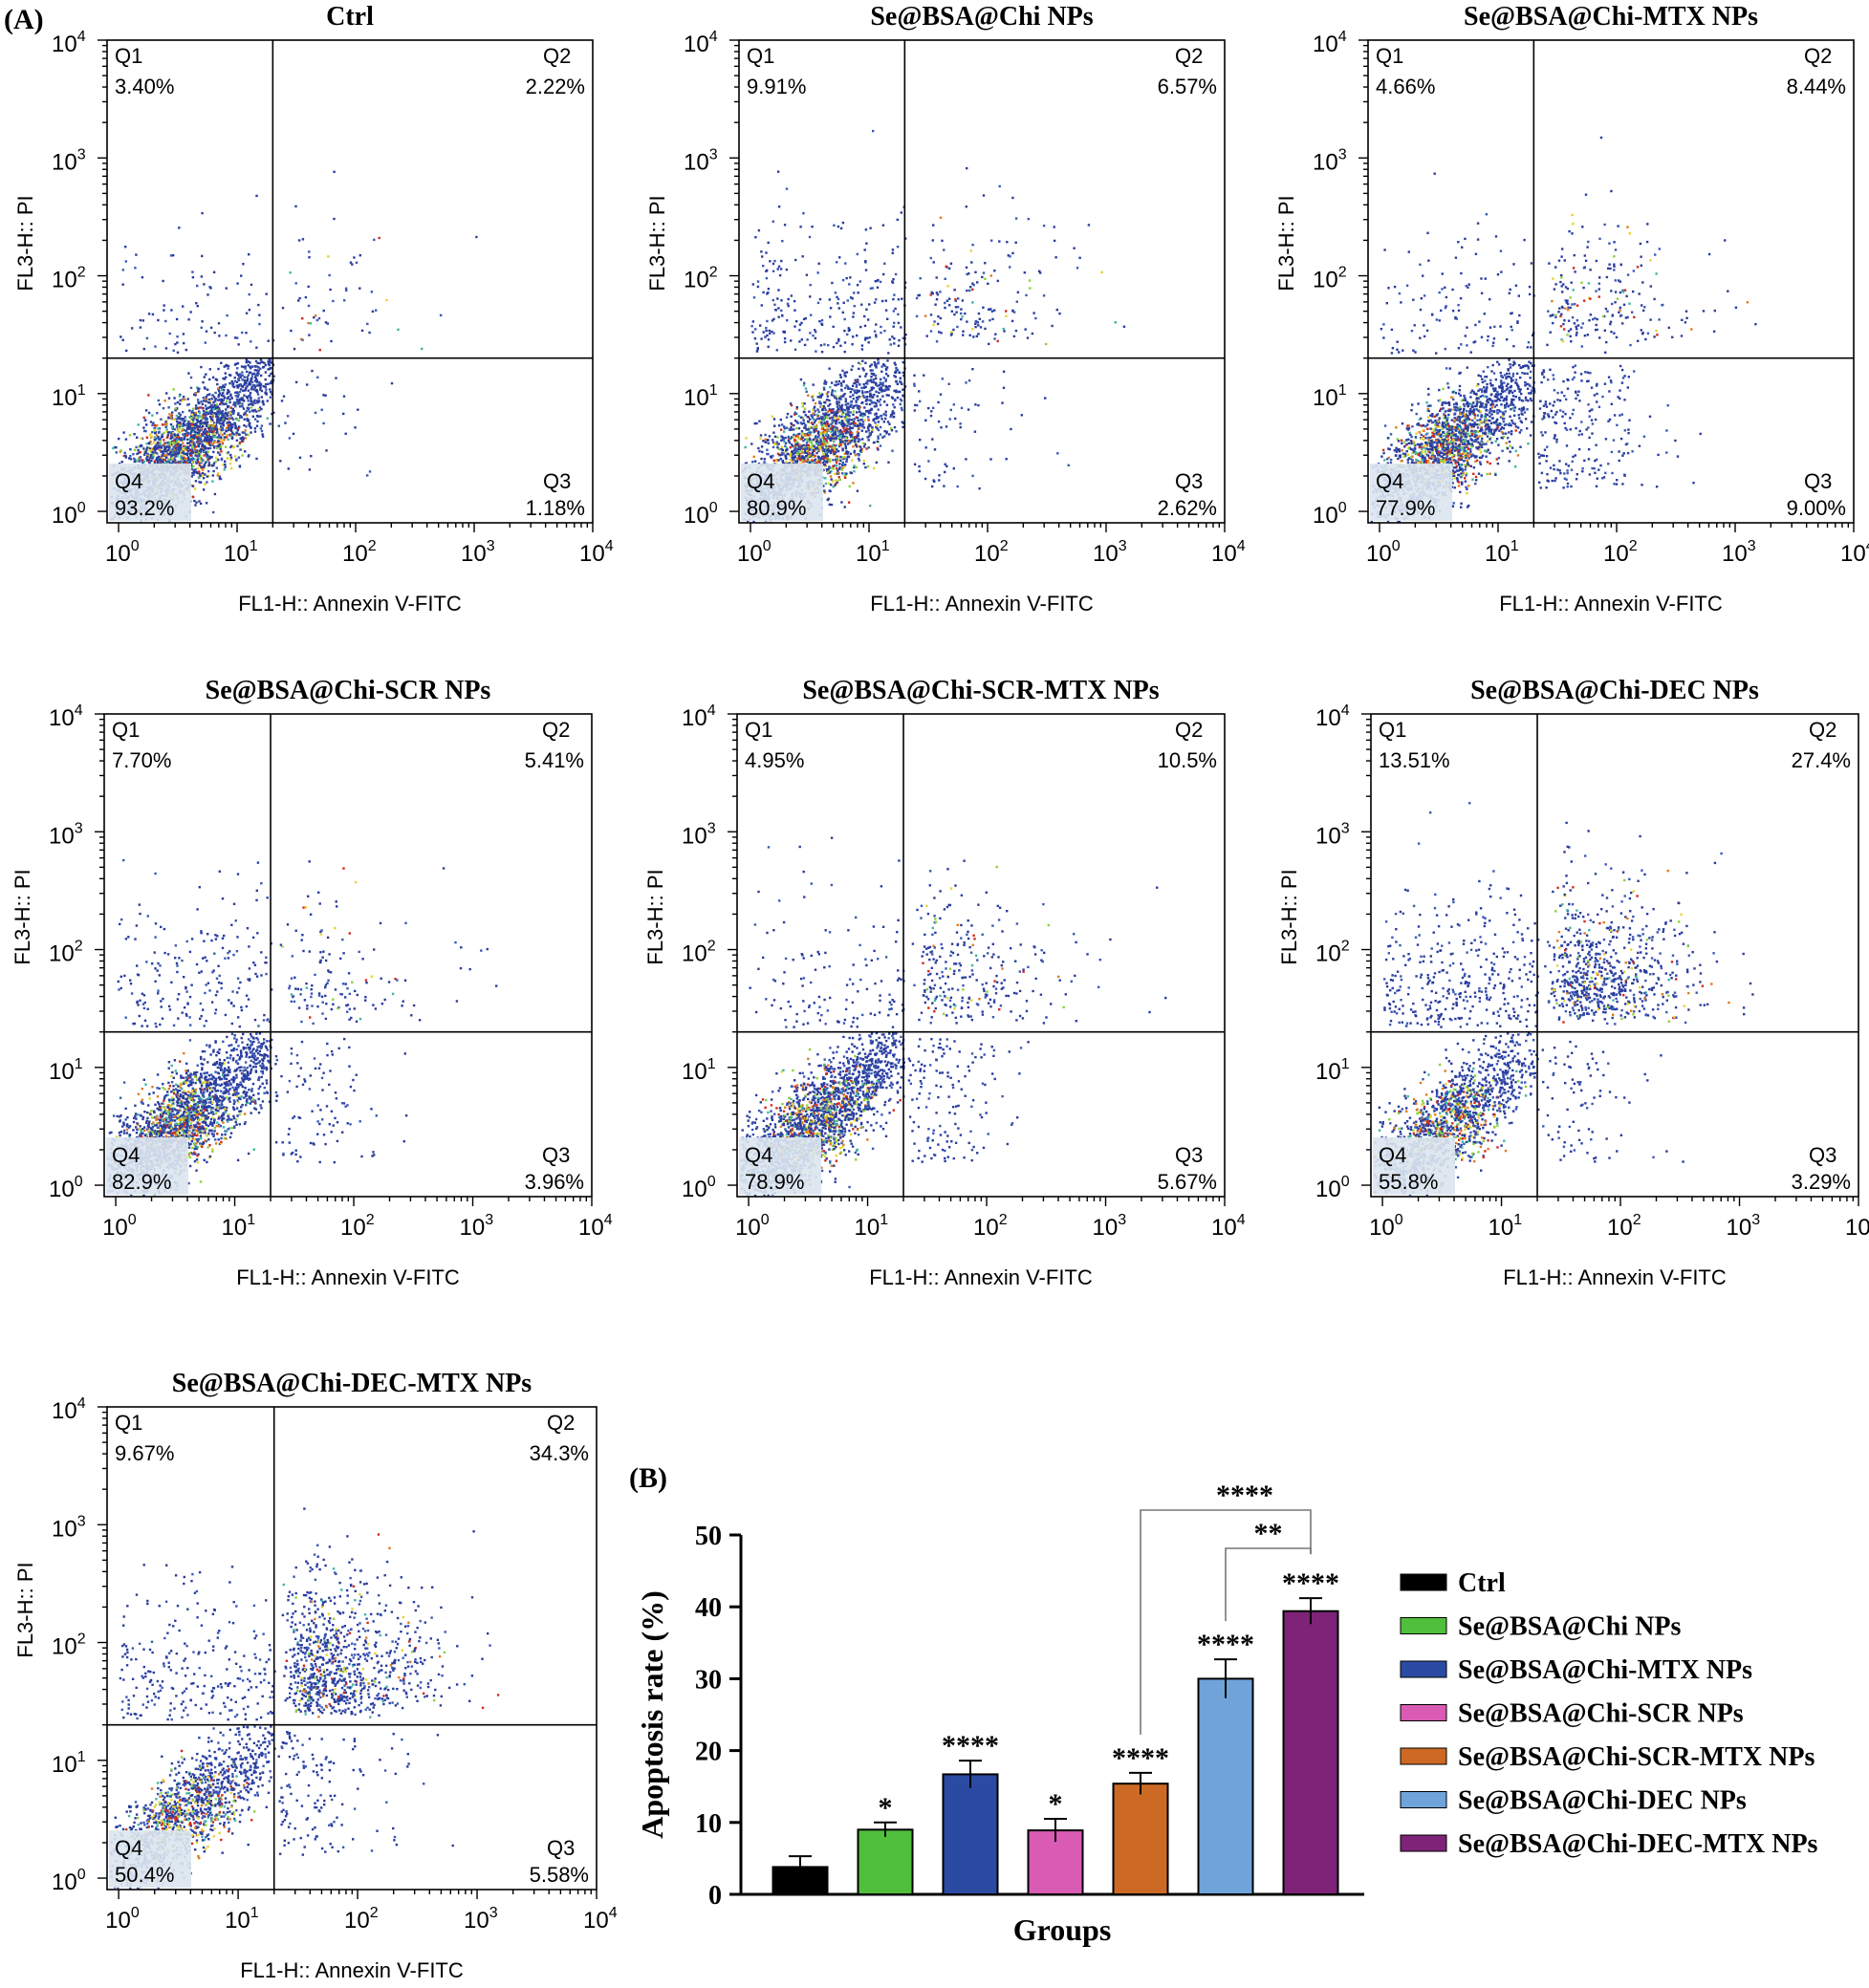  What do you see at coordinates (144, 1453) in the screenshot?
I see `quadrant-q1-value: 9.67%` at bounding box center [144, 1453].